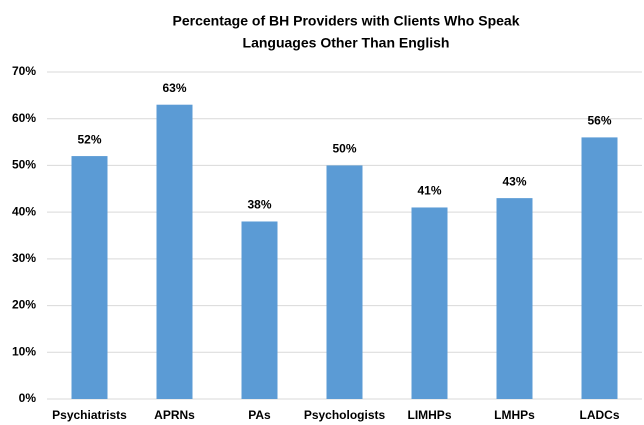 The height and width of the screenshot is (425, 644). I want to click on y-tick-label: 60%, so click(24, 118).